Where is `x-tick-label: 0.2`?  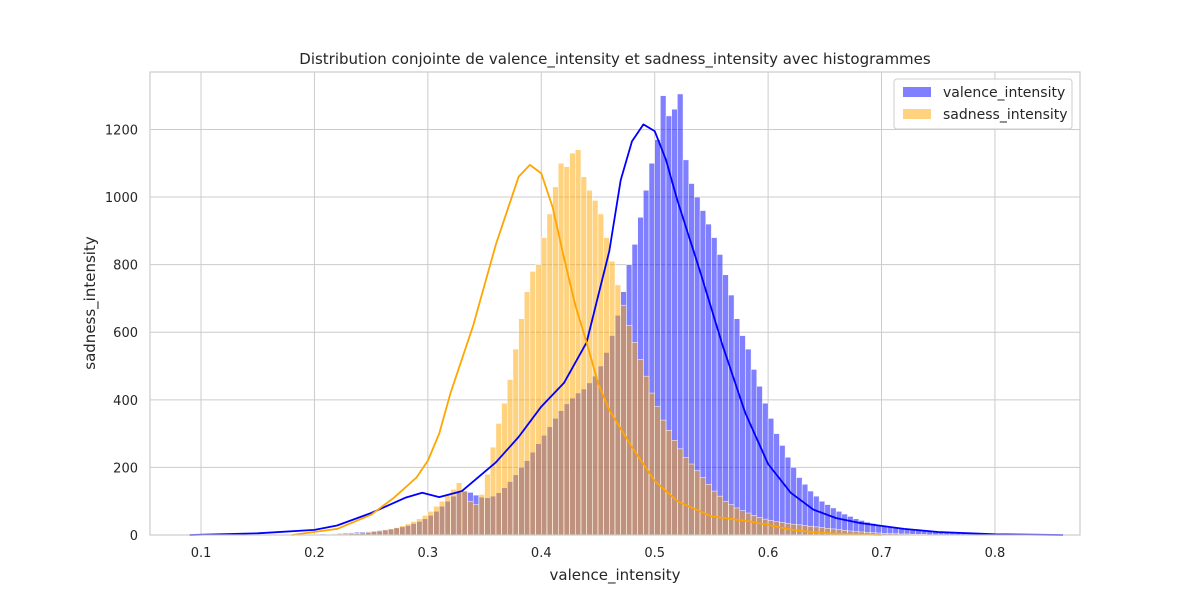 x-tick-label: 0.2 is located at coordinates (314, 553).